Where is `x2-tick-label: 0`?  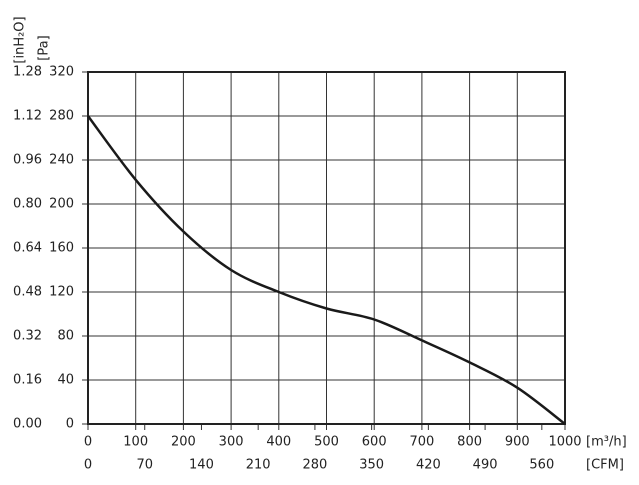 x2-tick-label: 0 is located at coordinates (88, 465).